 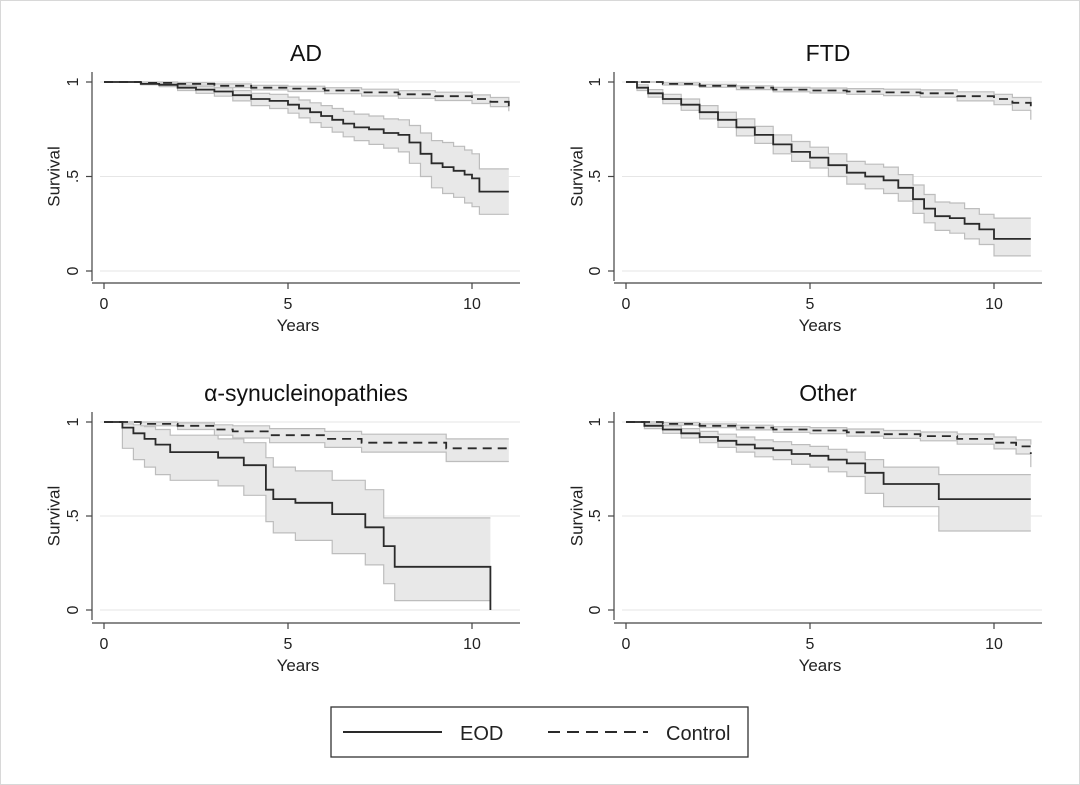 I want to click on legend-label-control: Control, so click(x=698, y=734).